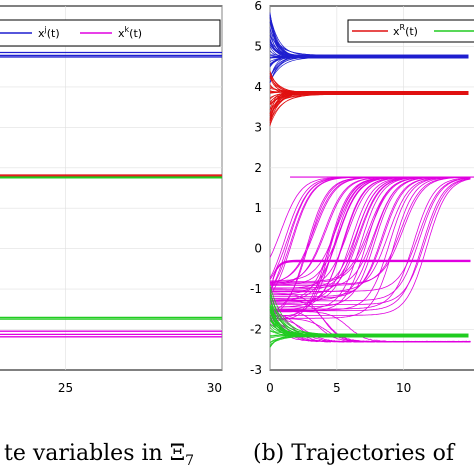 This screenshot has height=474, width=474. I want to click on y-tick-label: -1, so click(256, 289).